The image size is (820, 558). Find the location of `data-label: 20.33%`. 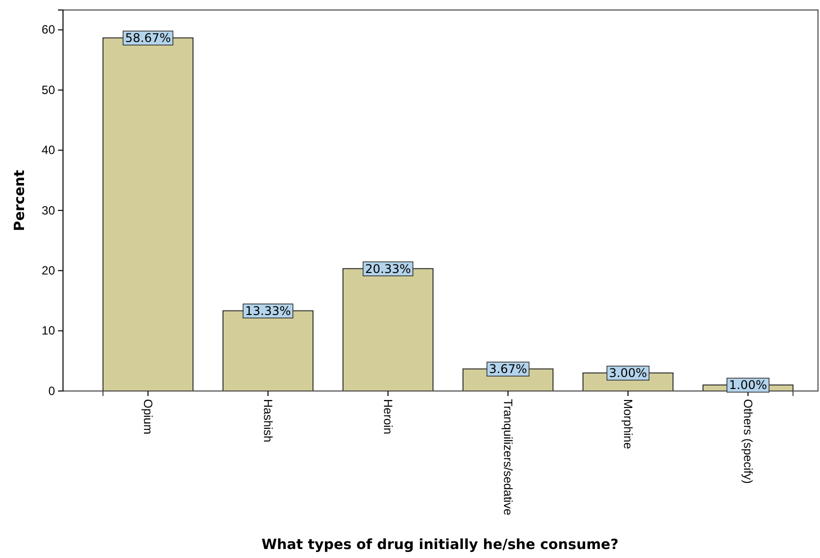

data-label: 20.33% is located at coordinates (388, 269).